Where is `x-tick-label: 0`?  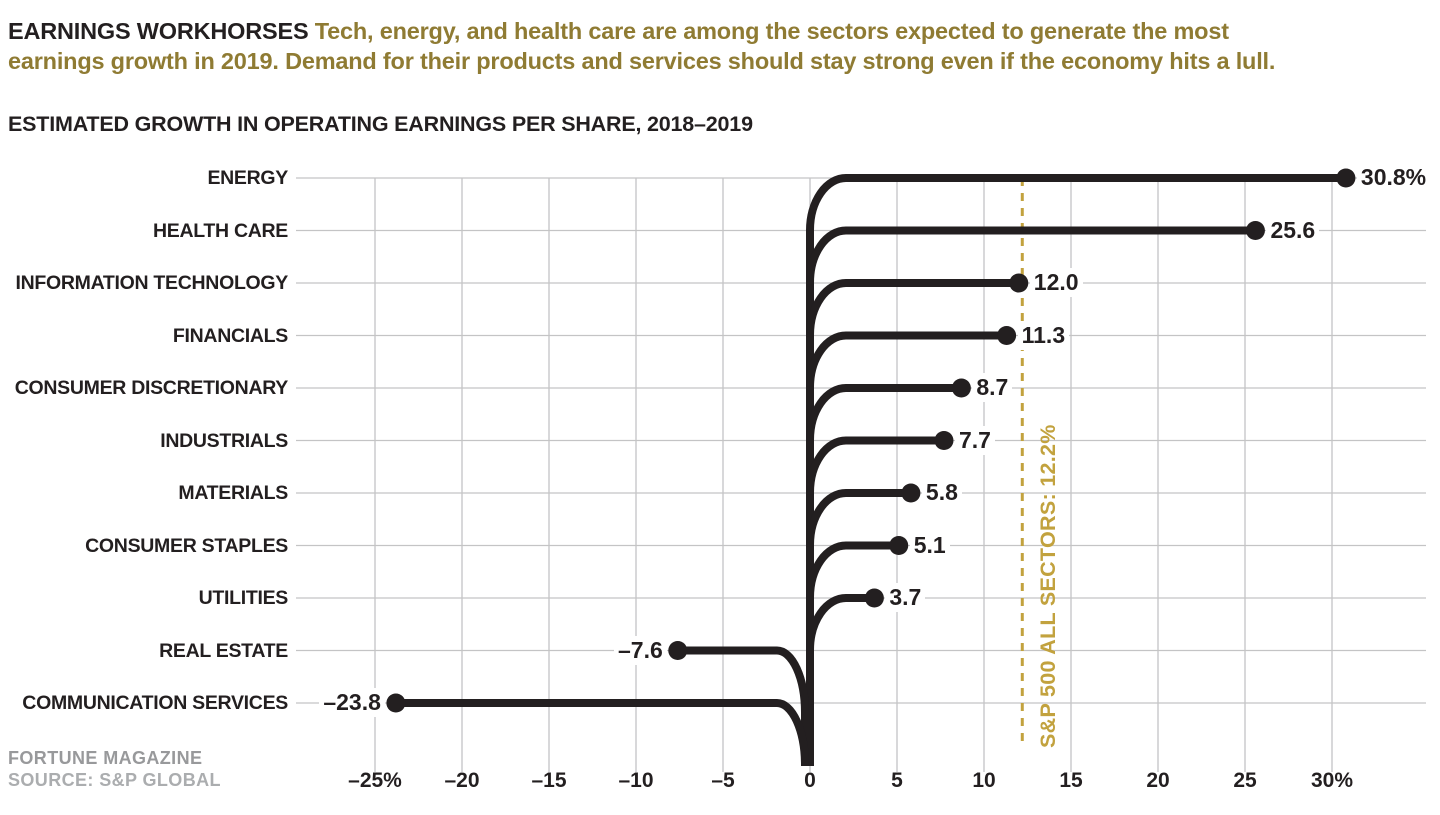
x-tick-label: 0 is located at coordinates (810, 780).